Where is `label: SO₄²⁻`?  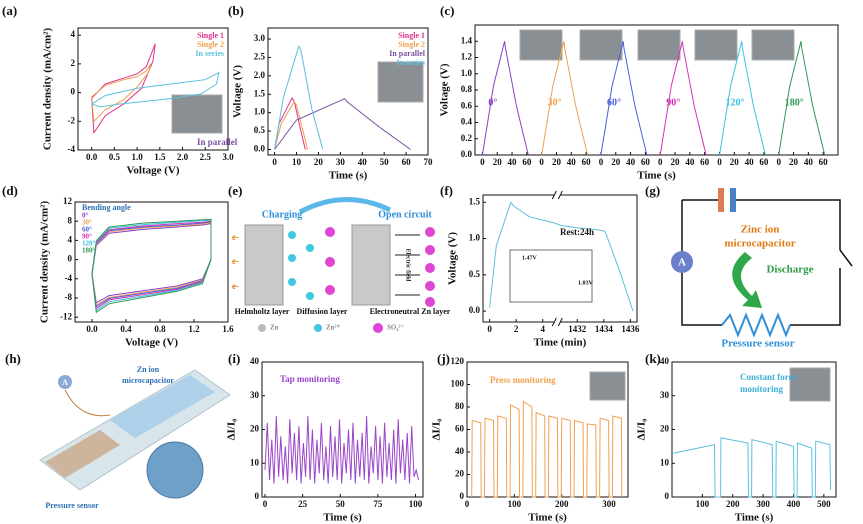 label: SO₄²⁻ is located at coordinates (396, 328).